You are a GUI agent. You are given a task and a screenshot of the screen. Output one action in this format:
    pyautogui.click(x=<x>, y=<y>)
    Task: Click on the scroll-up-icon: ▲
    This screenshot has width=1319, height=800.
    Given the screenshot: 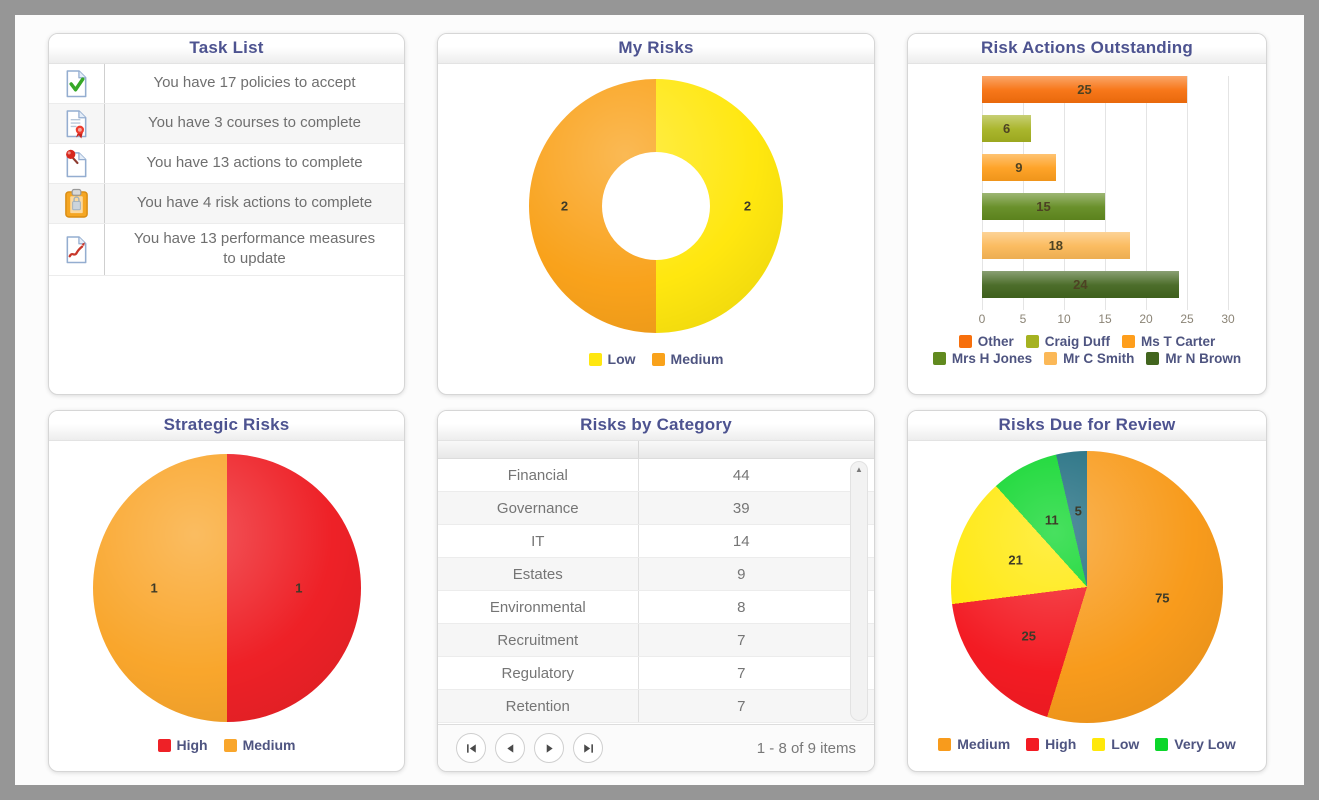 What is the action you would take?
    pyautogui.click(x=859, y=469)
    